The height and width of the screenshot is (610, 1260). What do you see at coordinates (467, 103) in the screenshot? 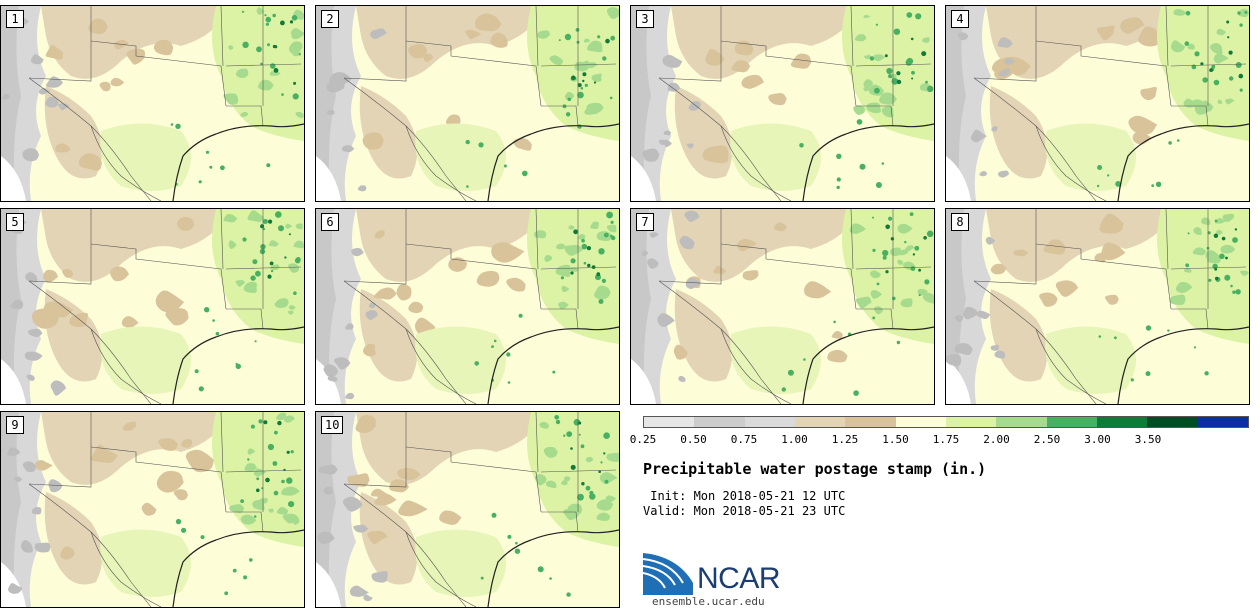
I see `member-panel-2: 2` at bounding box center [467, 103].